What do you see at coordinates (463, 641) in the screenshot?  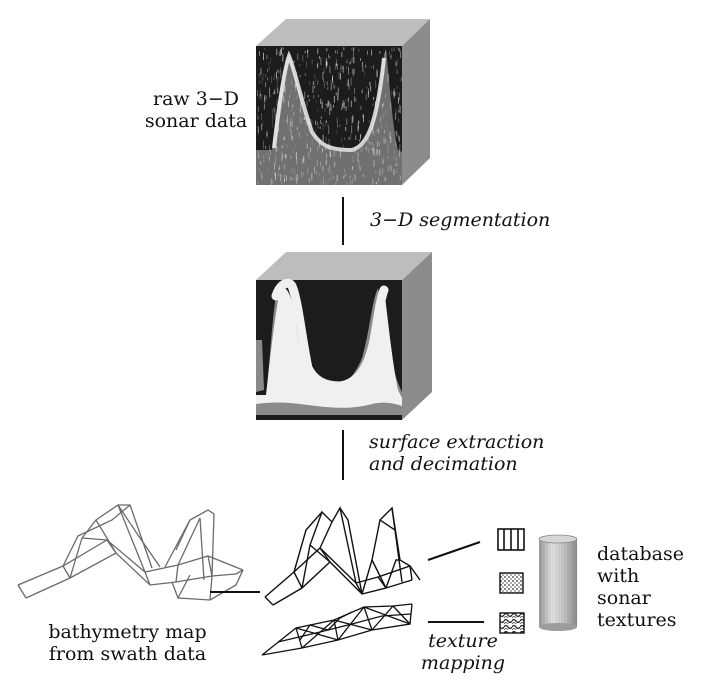 I see `texture-label-line1: texture` at bounding box center [463, 641].